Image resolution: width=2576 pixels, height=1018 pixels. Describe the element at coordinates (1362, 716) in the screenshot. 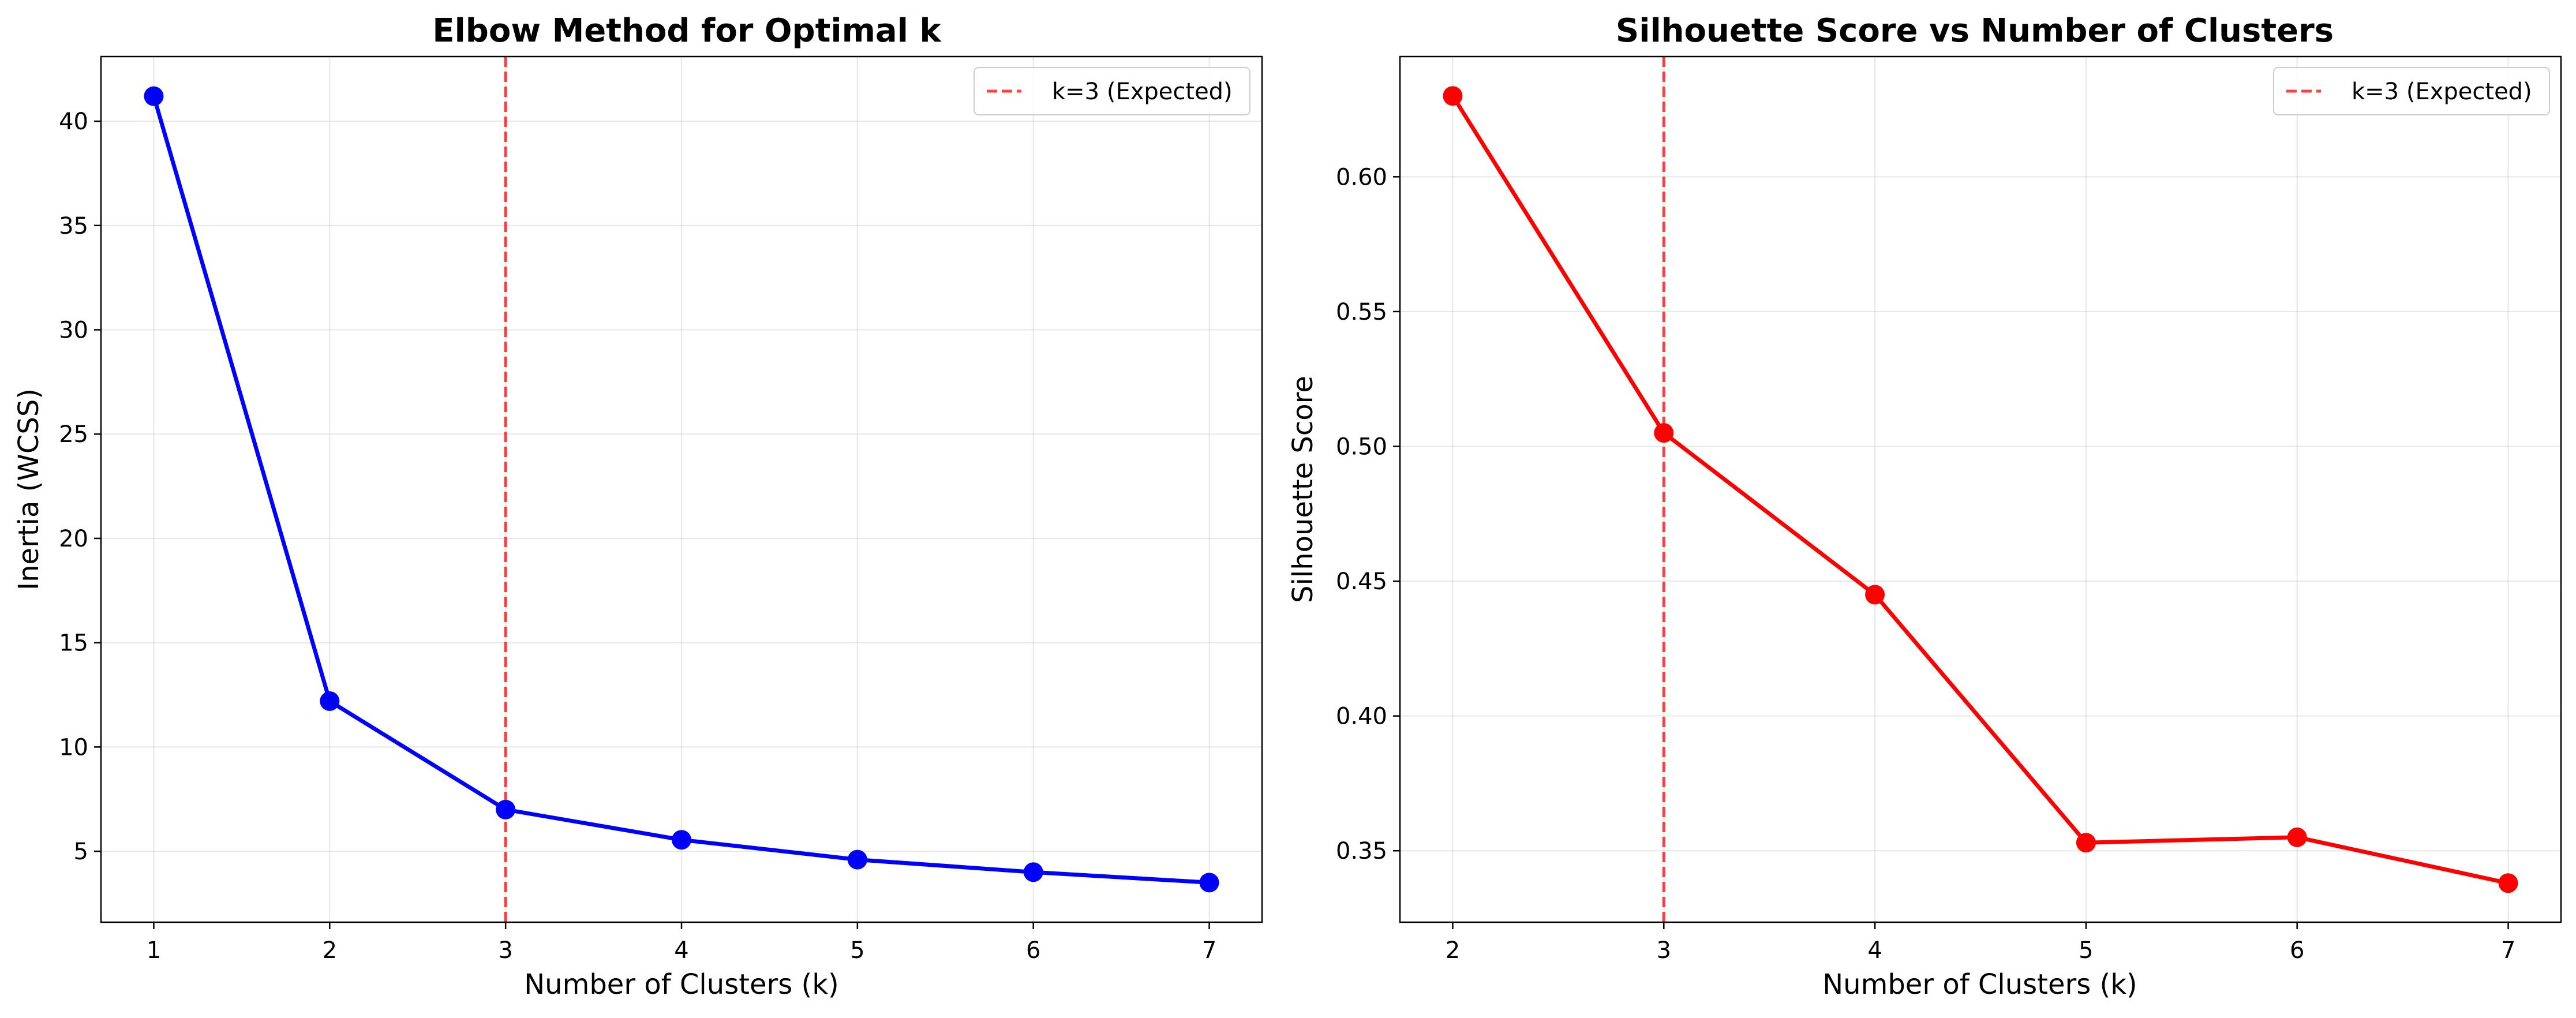

I see `y-tick-label: 0.40` at that location.